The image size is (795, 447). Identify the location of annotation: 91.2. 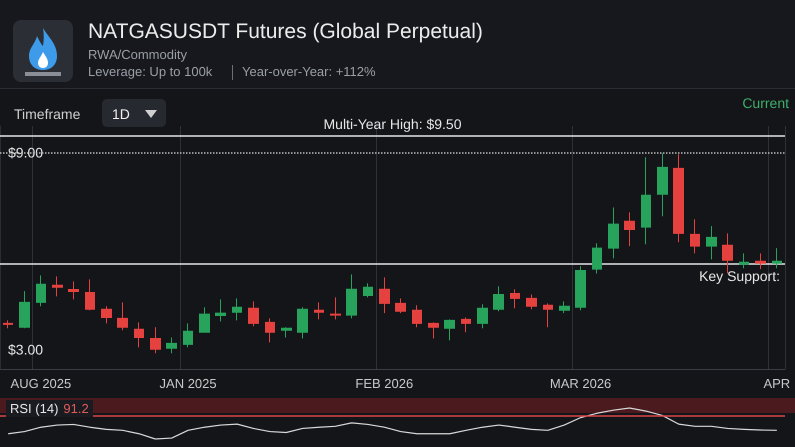
(76, 408).